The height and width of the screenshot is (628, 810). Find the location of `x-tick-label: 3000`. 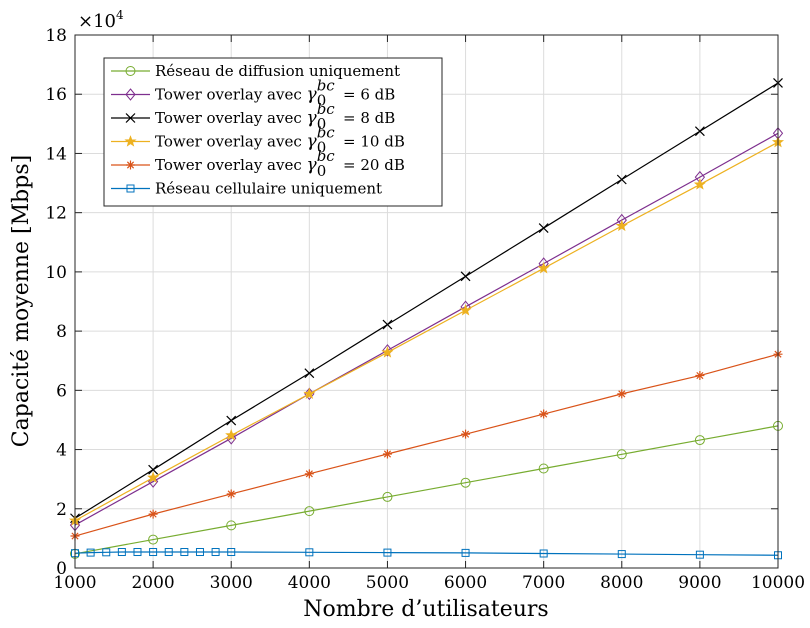

x-tick-label: 3000 is located at coordinates (231, 583).